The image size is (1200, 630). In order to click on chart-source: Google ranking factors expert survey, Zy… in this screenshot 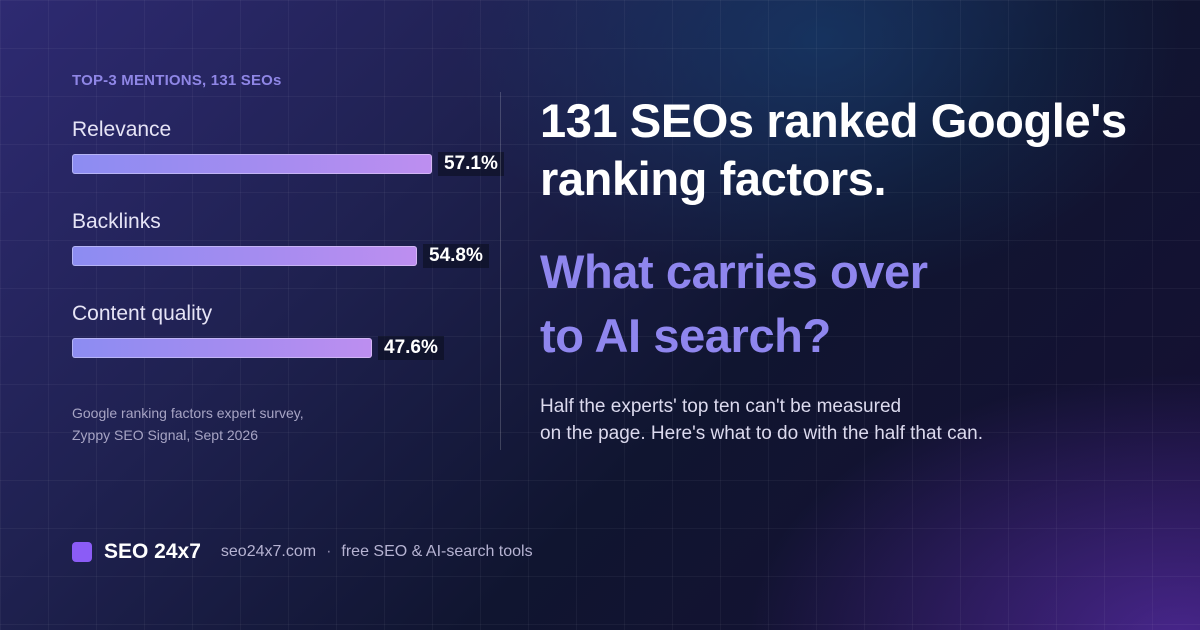, I will do `click(188, 424)`.